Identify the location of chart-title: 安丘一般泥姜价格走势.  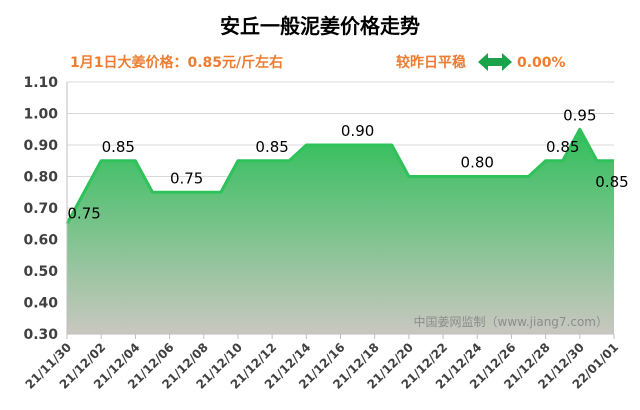
(320, 26).